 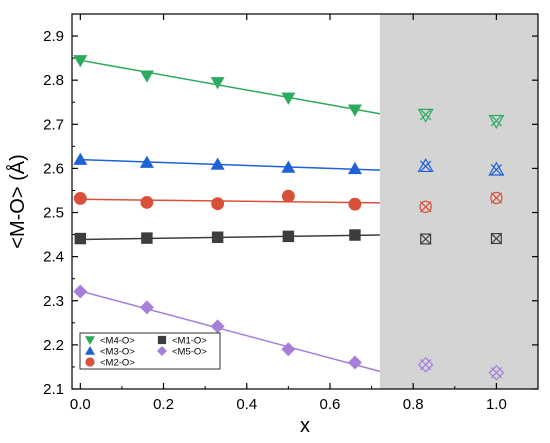 What do you see at coordinates (189, 352) in the screenshot?
I see `legend-label-5: <M5-O>` at bounding box center [189, 352].